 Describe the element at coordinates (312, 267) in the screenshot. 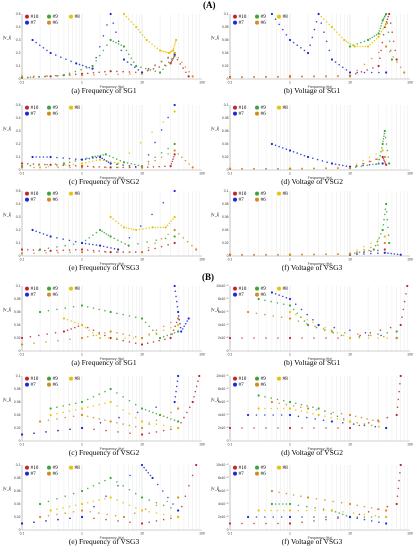

I see `chart-caption: (f) Voltage of VSG3` at that location.